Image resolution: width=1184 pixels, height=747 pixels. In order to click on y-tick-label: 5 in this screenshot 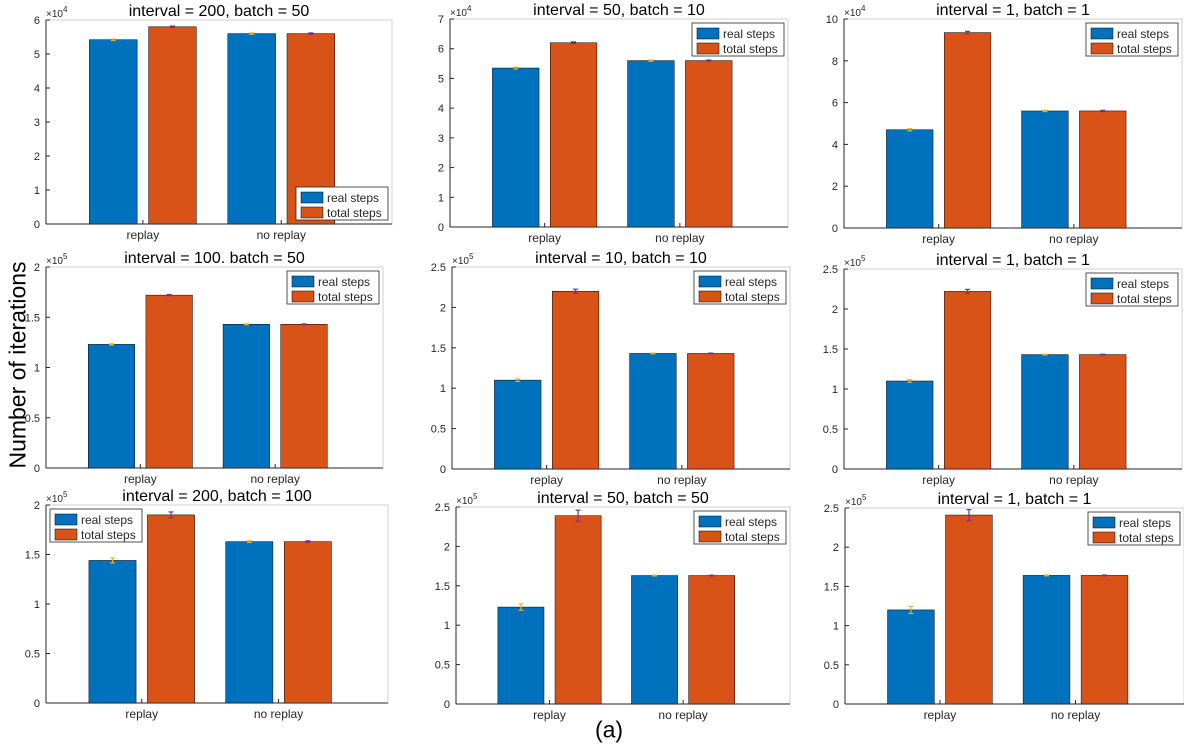, I will do `click(441, 79)`.